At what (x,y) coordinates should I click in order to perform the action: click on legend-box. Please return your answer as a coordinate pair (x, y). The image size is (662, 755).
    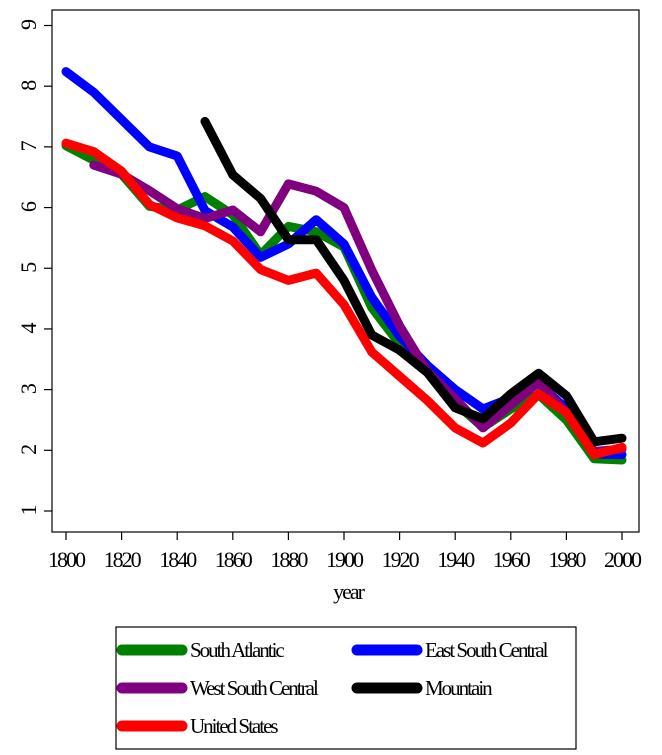
    Looking at the image, I should click on (346, 688).